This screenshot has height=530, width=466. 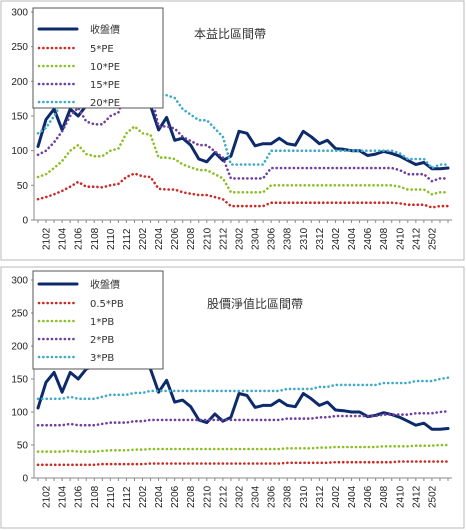 What do you see at coordinates (105, 67) in the screenshot?
I see `legend-label: 10*PE` at bounding box center [105, 67].